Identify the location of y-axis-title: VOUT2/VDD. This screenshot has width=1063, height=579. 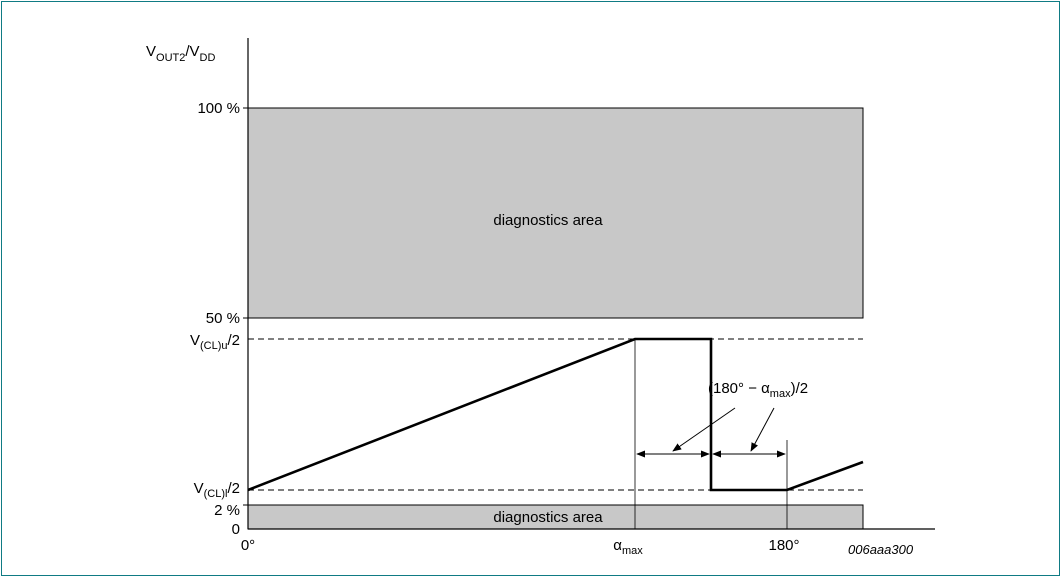
(180, 53).